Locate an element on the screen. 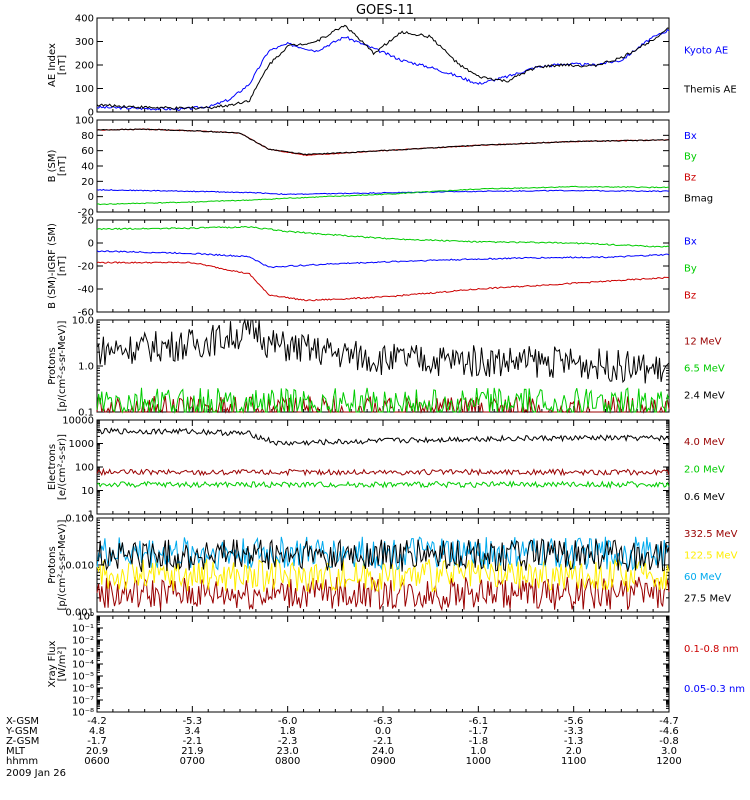  footer-value: -4.2 is located at coordinates (97, 721).